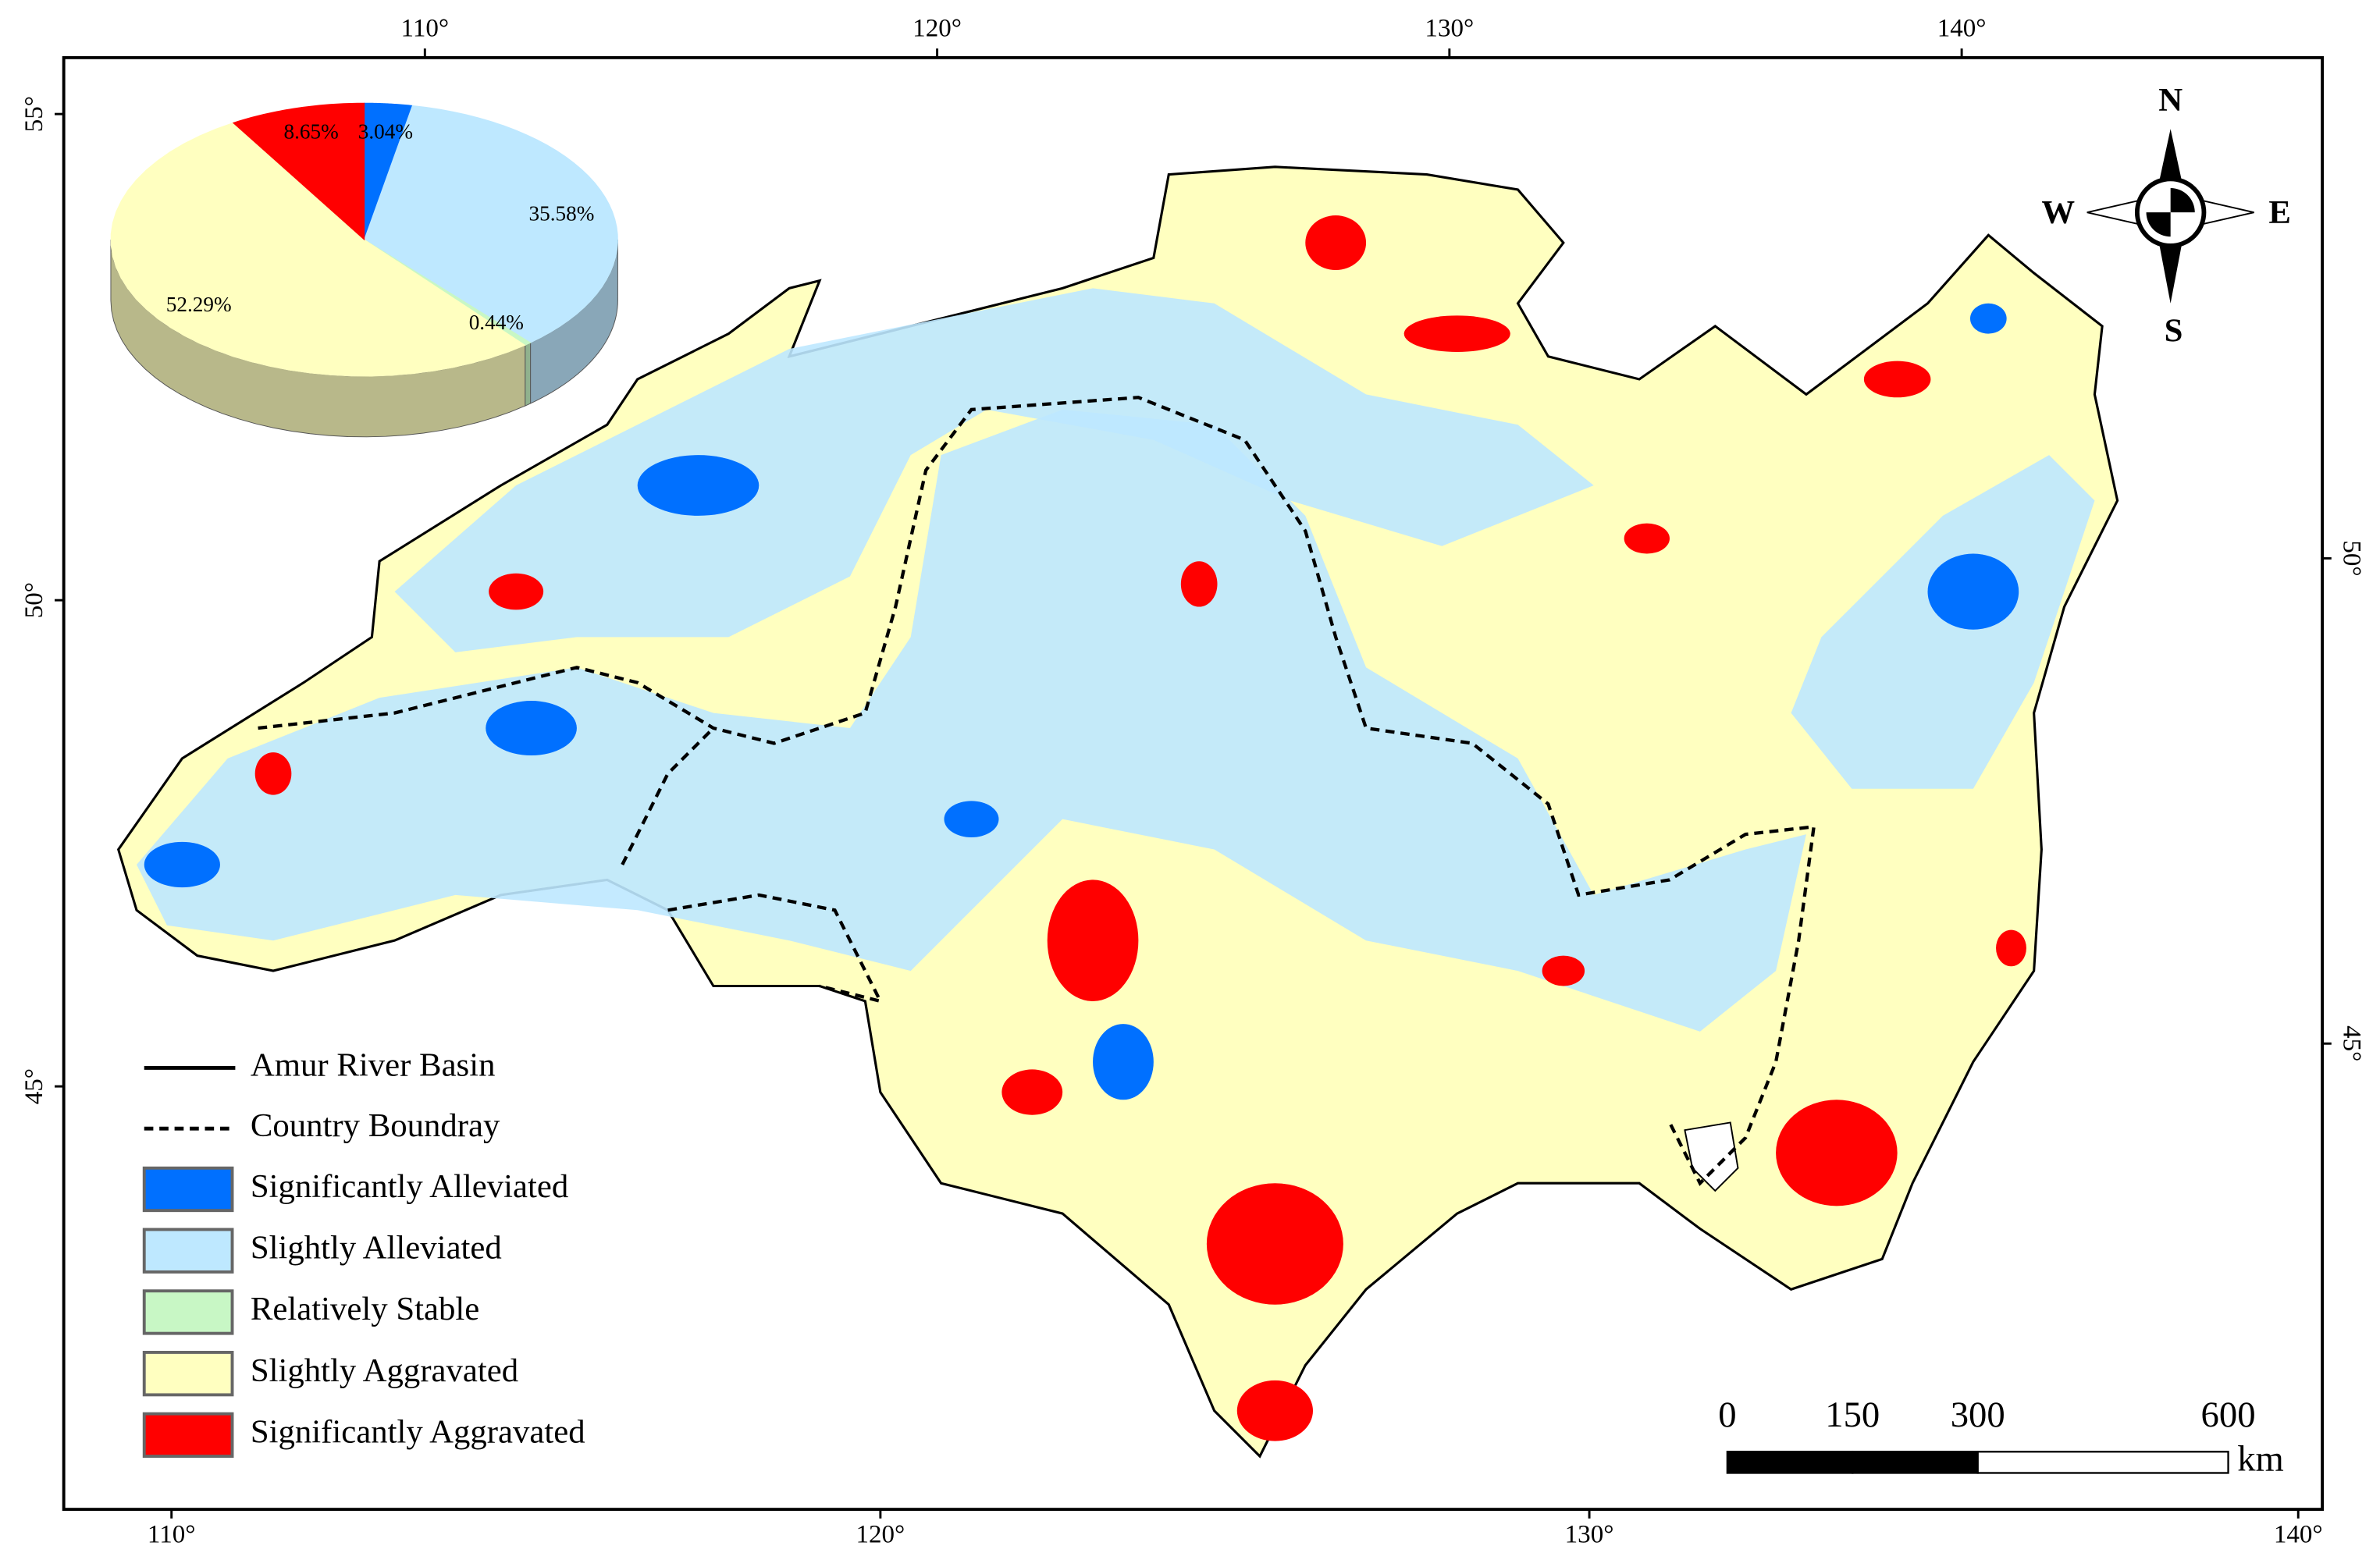  I want to click on scale-bar-label: 0, so click(1727, 1415).